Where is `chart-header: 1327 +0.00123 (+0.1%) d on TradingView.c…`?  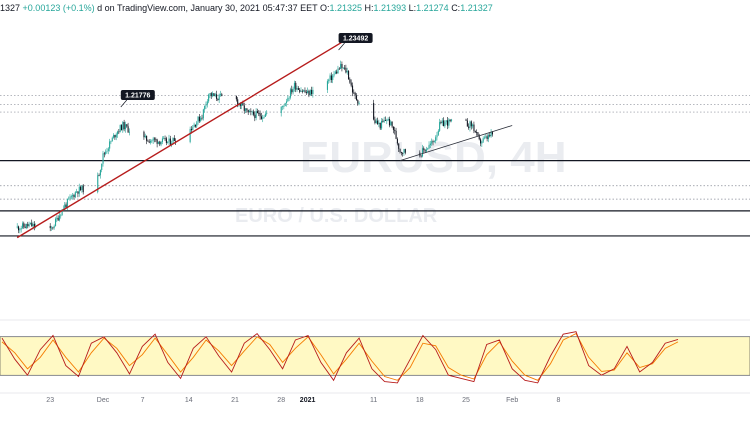 chart-header: 1327 +0.00123 (+0.1%) d on TradingView.c… is located at coordinates (246, 8).